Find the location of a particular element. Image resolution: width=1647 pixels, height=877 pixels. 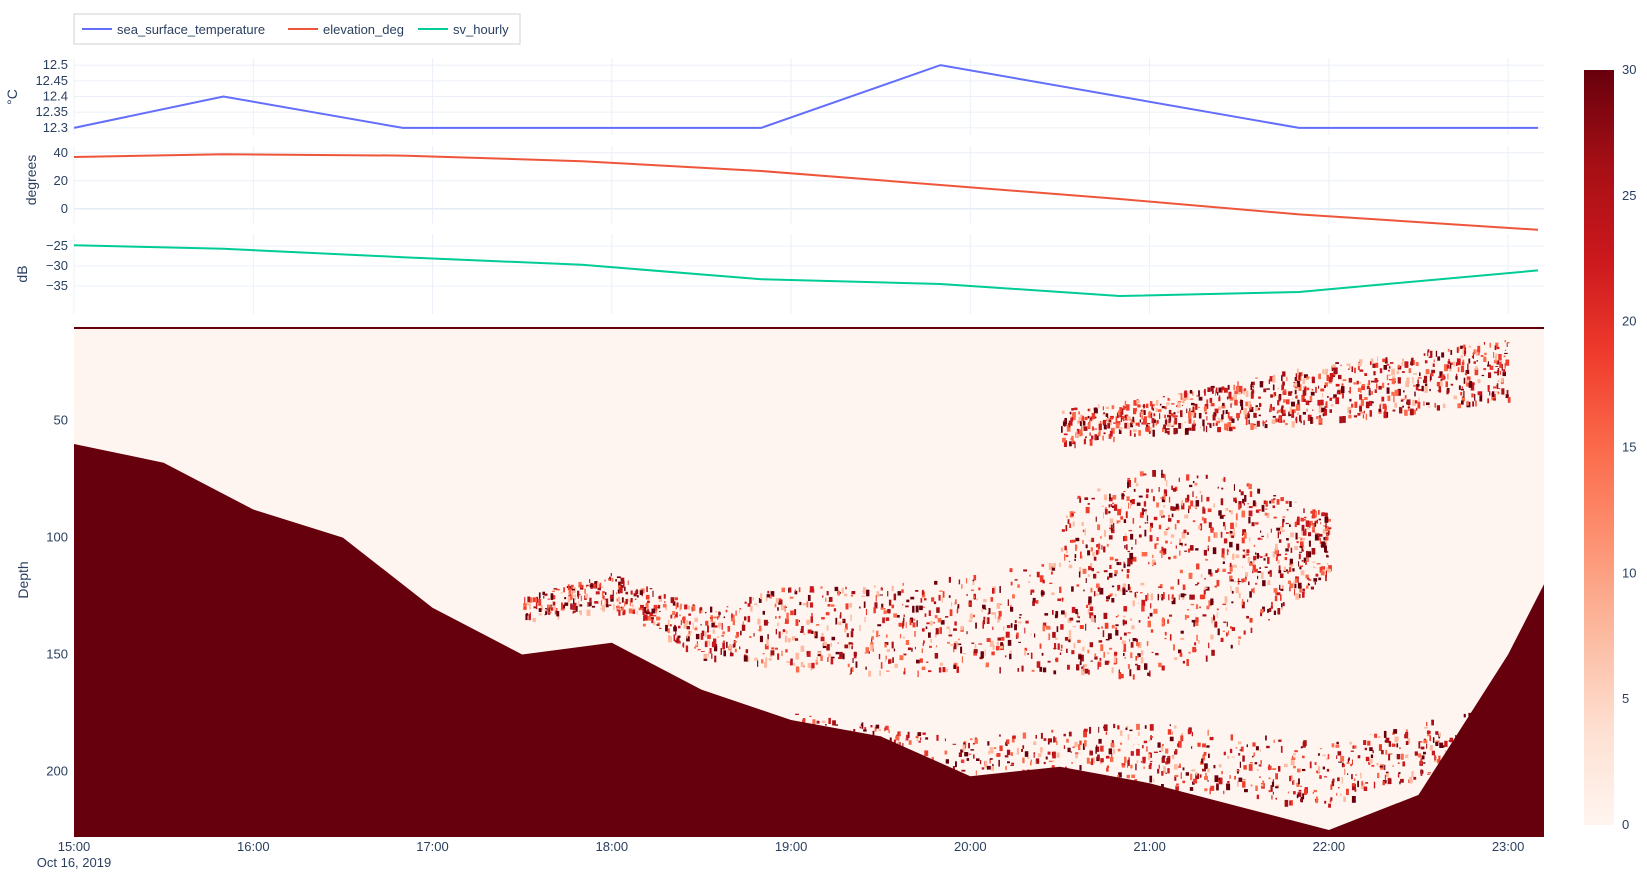

x-tick-label: 21:00 is located at coordinates (1149, 846).